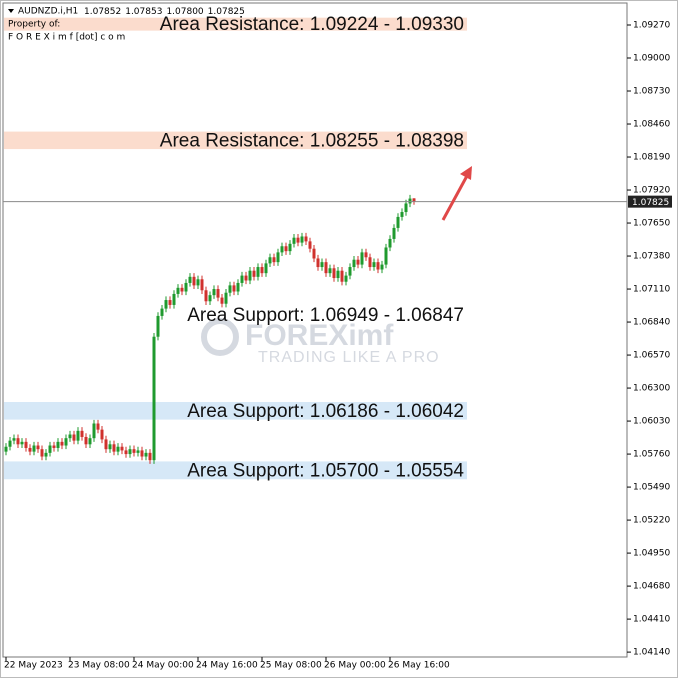 This screenshot has height=678, width=678. Describe the element at coordinates (651, 92) in the screenshot. I see `y-tick-label: 1.08730` at that location.